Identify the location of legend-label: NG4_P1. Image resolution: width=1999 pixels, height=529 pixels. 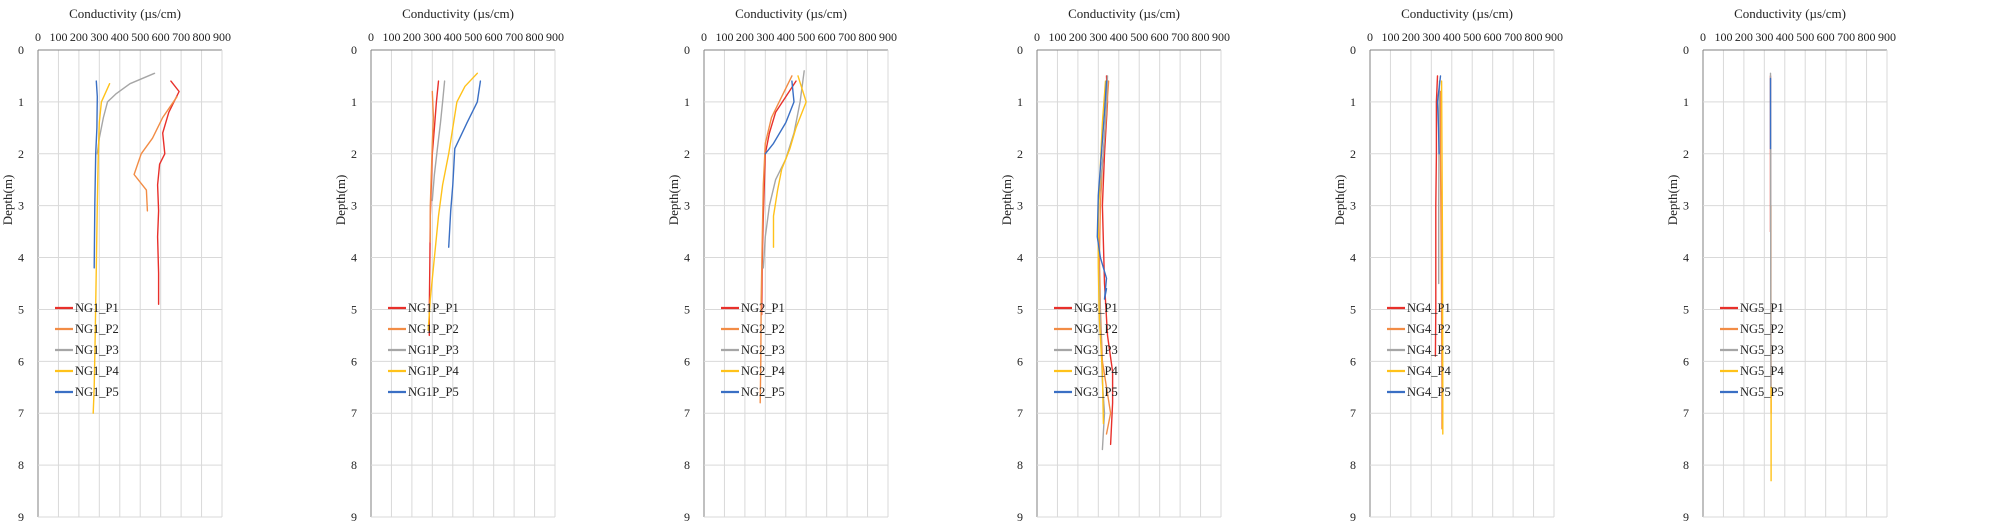
(1429, 308).